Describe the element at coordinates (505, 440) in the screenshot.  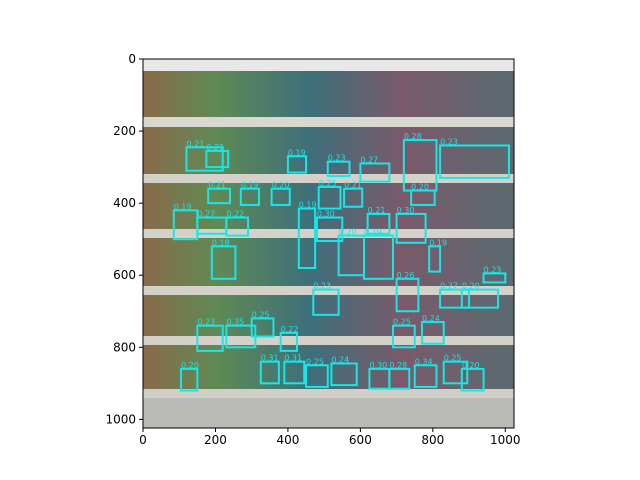
I see `x-tick-label: 1000` at that location.